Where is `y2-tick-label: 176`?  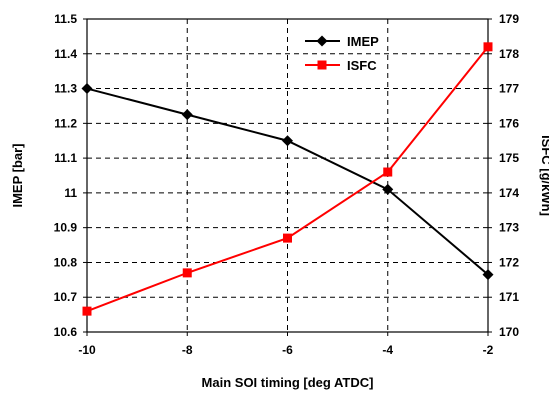
y2-tick-label: 176 is located at coordinates (509, 123).